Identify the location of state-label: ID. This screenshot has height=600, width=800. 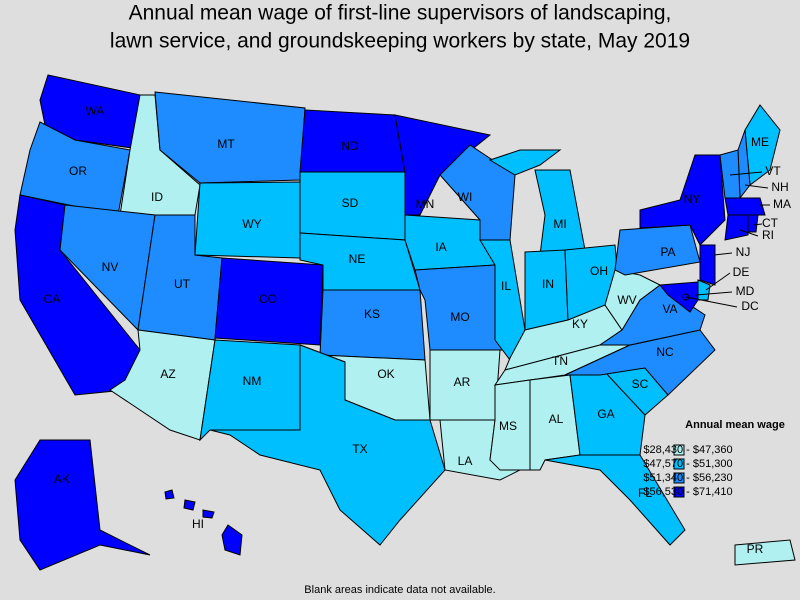
(157, 197).